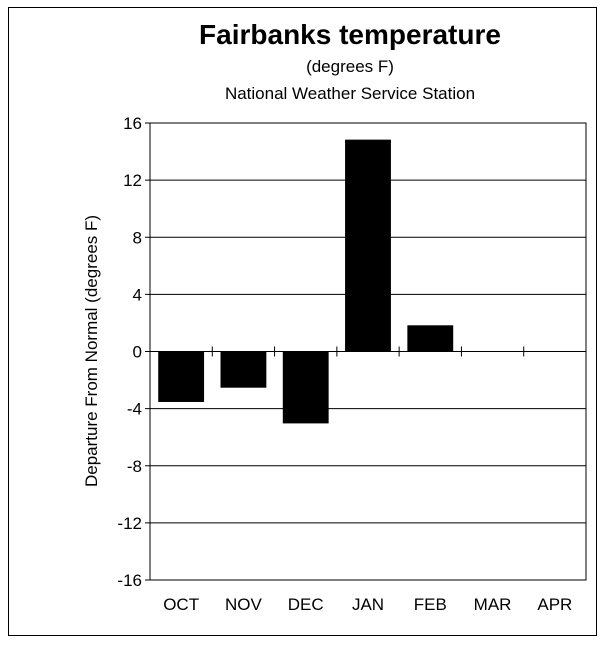 This screenshot has height=649, width=608. What do you see at coordinates (430, 339) in the screenshot?
I see `bar-feb` at bounding box center [430, 339].